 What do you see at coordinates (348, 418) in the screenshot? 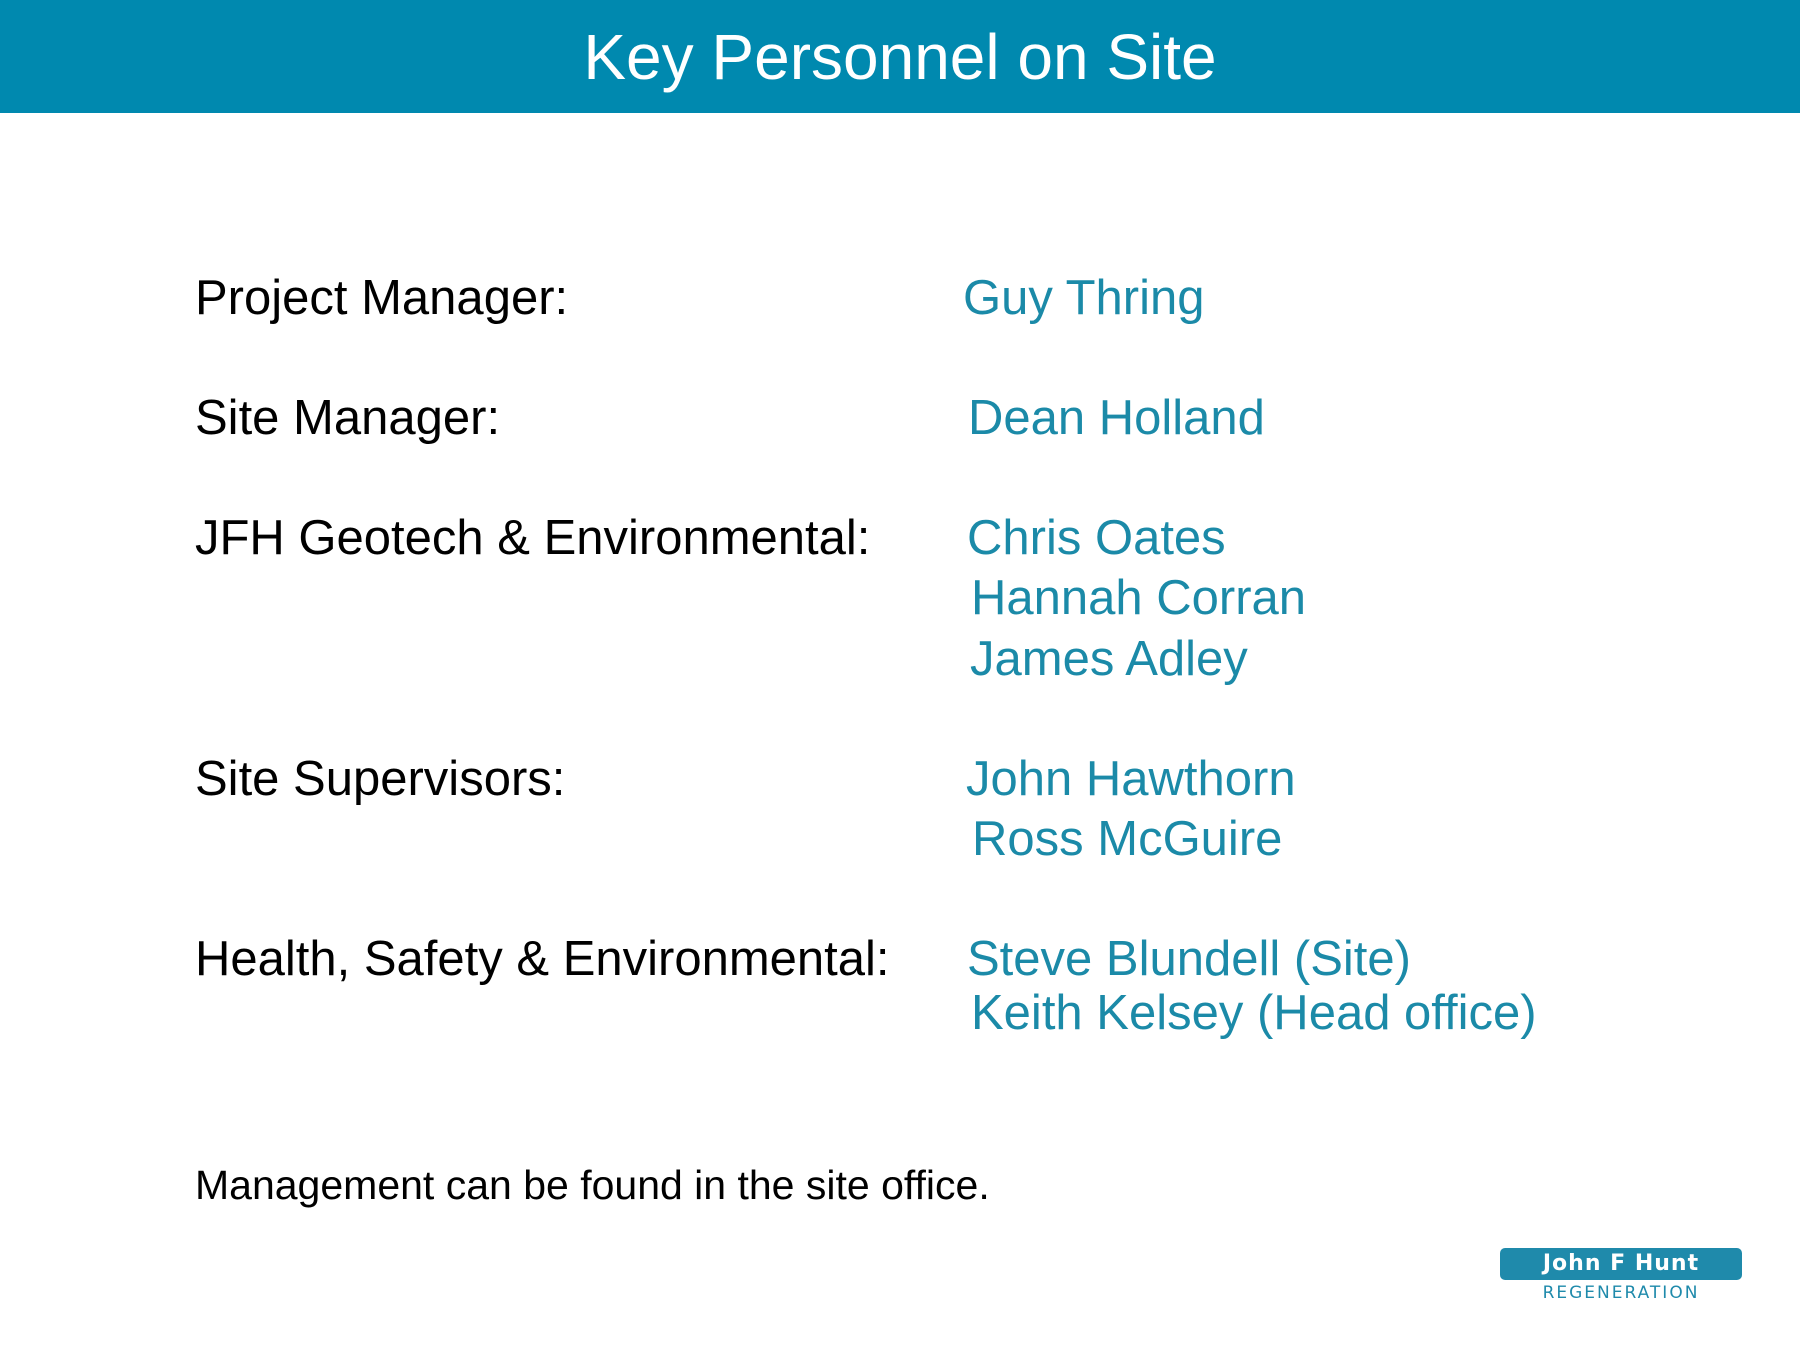
I see `role-label-site-manager: Site Manager:` at bounding box center [348, 418].